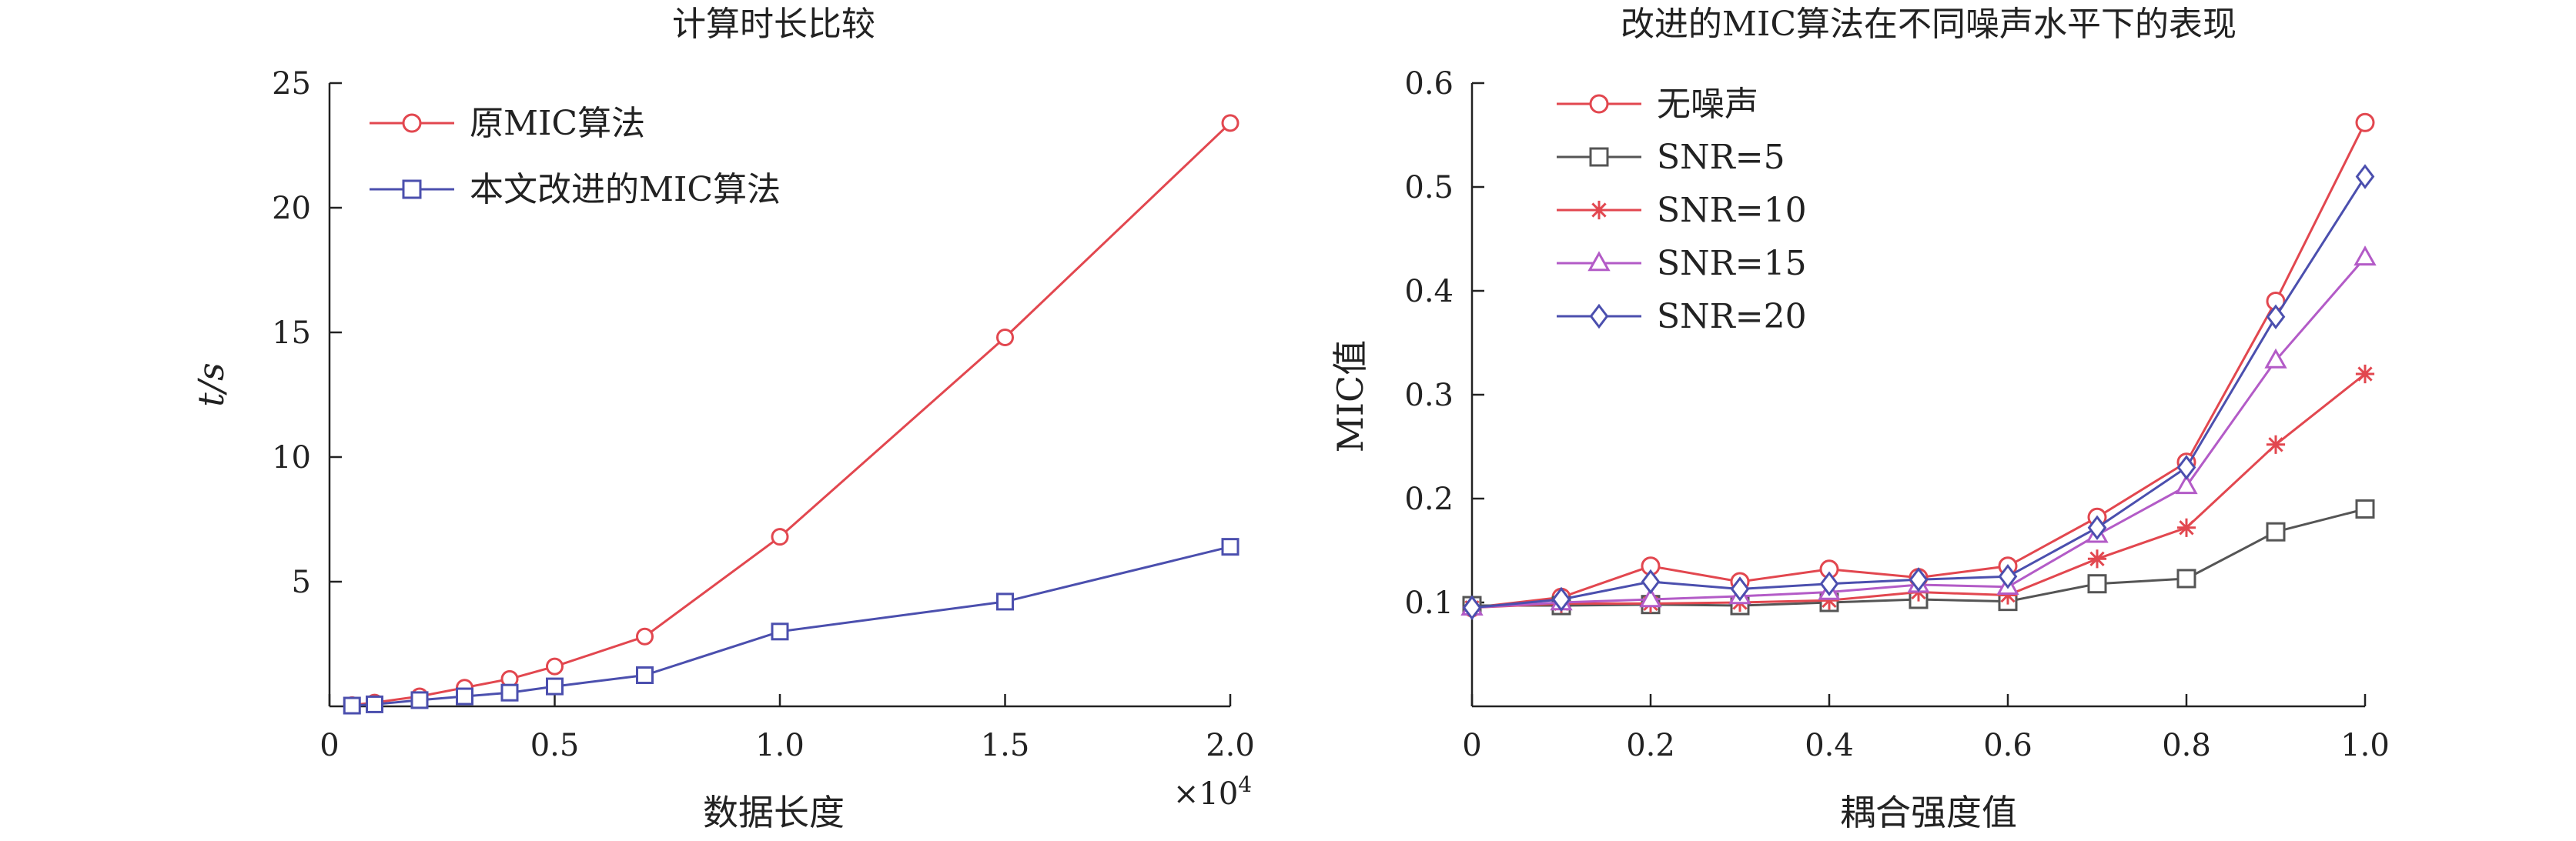 Image resolution: width=2576 pixels, height=841 pixels. Describe the element at coordinates (1006, 746) in the screenshot. I see `x-tick-label: 1.5` at that location.